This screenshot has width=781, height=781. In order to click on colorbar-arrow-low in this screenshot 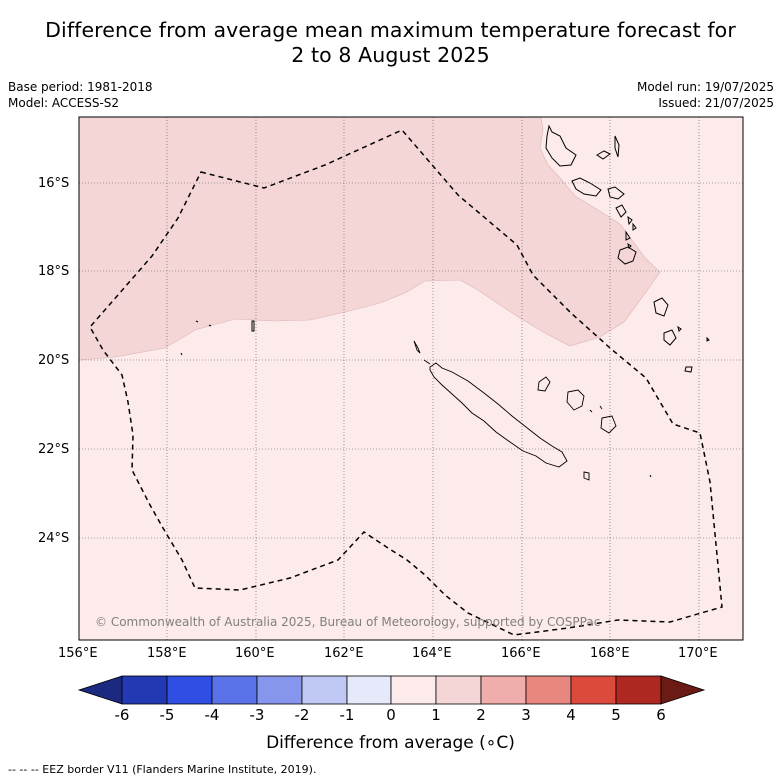, I will do `click(100, 690)`.